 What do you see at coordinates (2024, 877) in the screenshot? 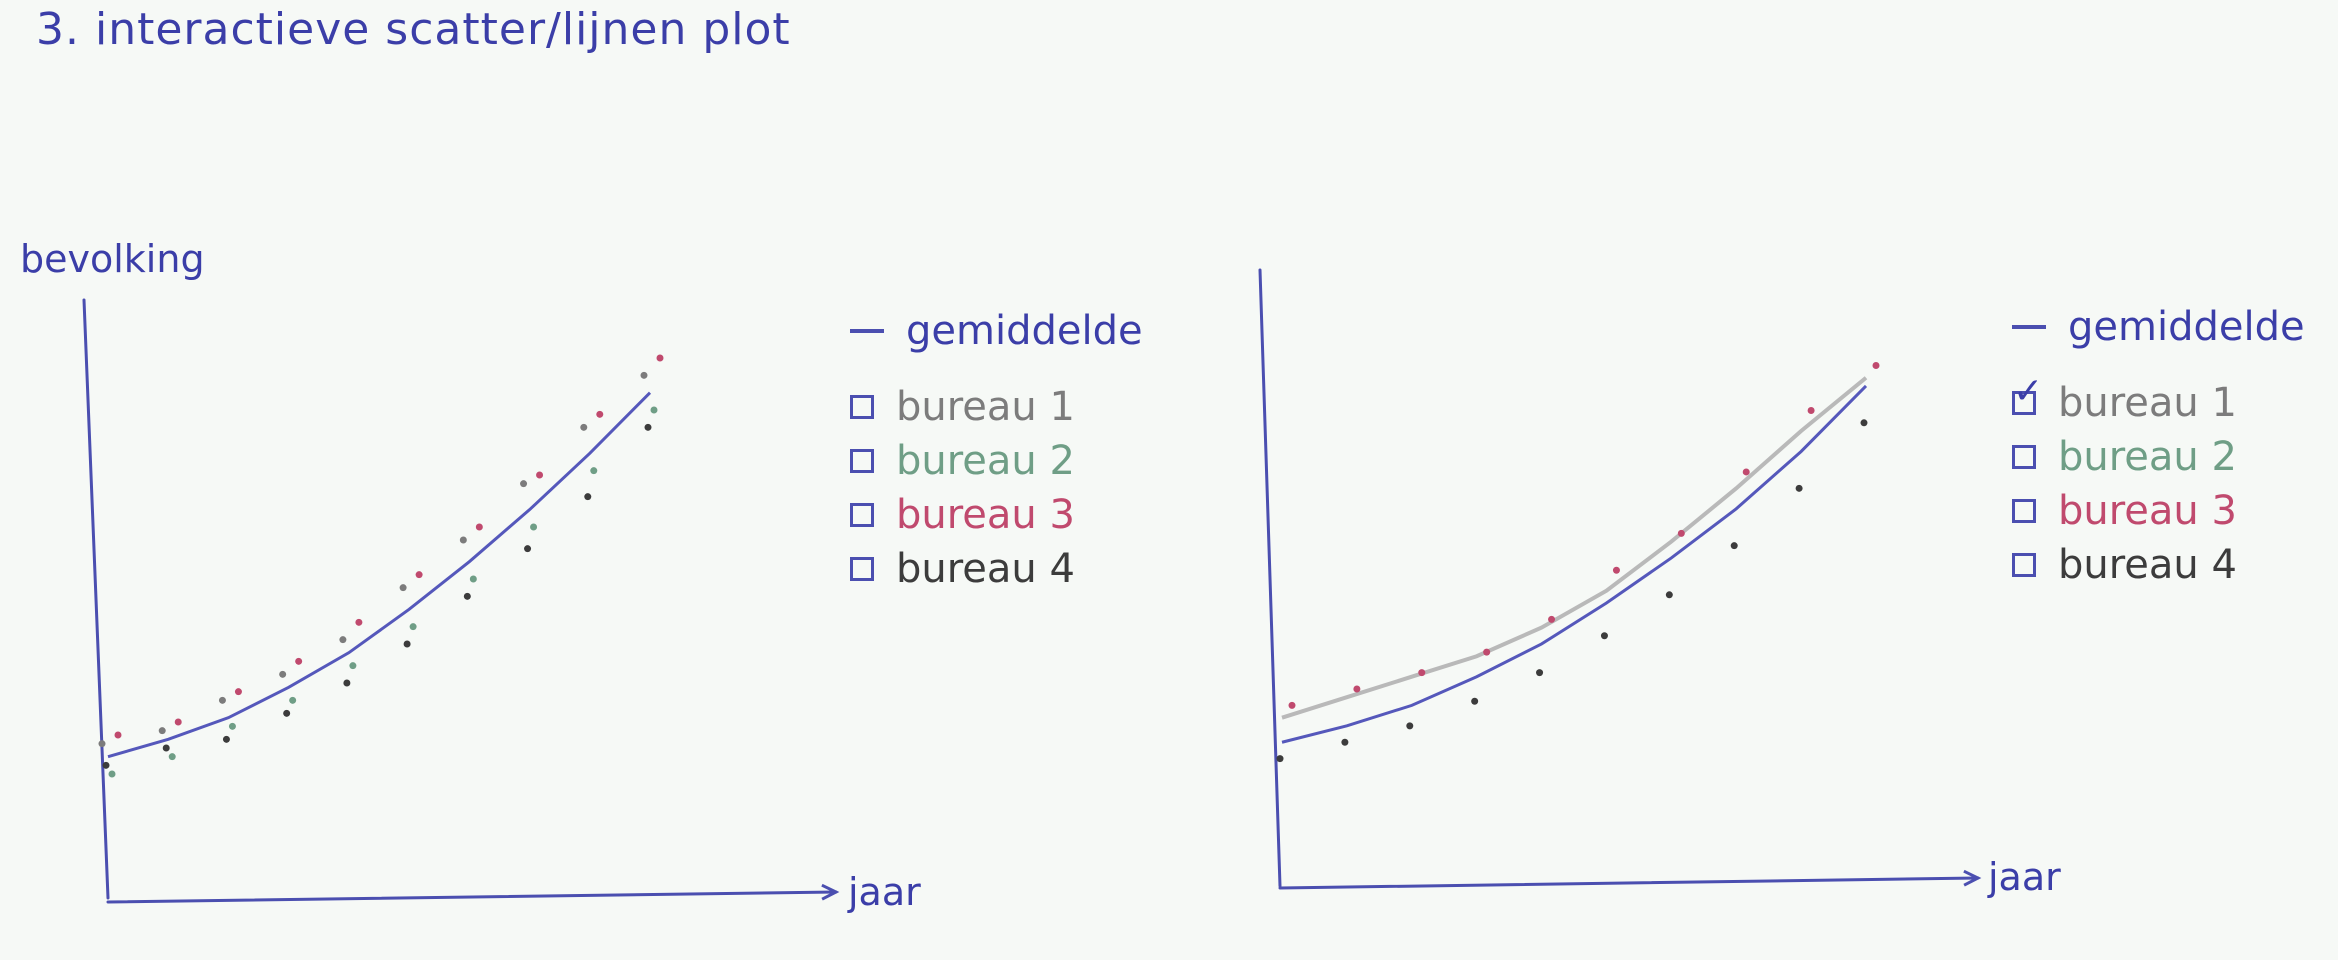
I see `chart2-x-label: jaar` at bounding box center [2024, 877].